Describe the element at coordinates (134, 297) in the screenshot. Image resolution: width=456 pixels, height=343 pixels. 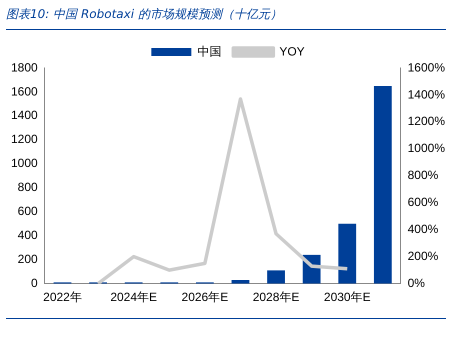
I see `x-tick-label: 2024年E` at that location.